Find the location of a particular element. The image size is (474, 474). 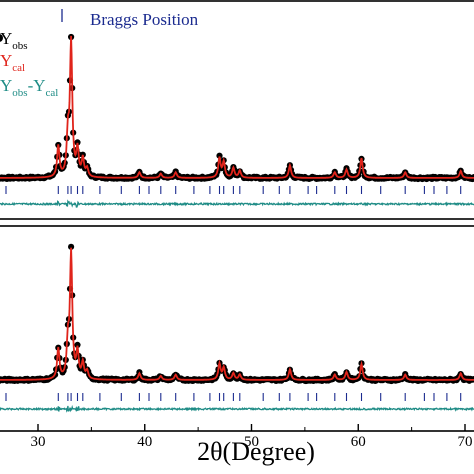

legend-diff-mid: -Y is located at coordinates (37, 85).